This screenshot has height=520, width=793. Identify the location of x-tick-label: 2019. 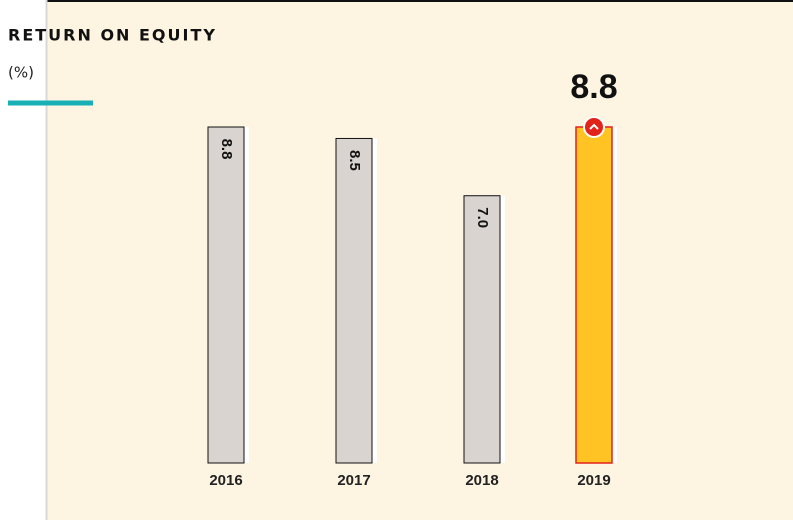
(593, 480).